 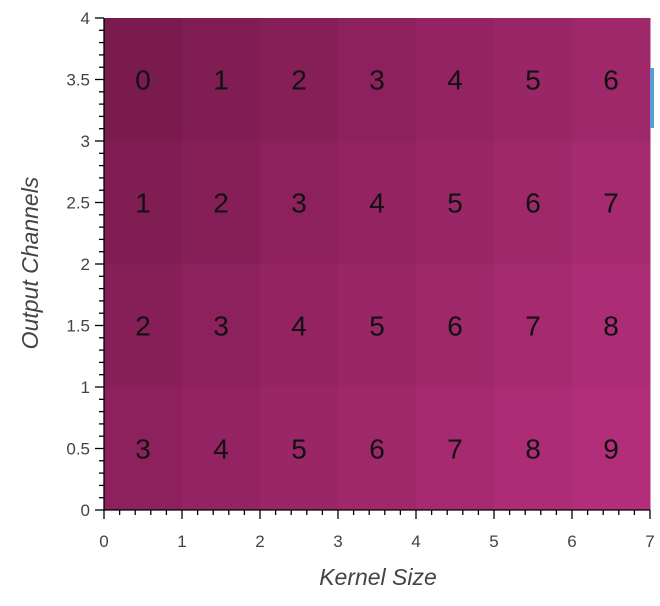 I want to click on cell-value-label: 9, so click(x=611, y=449).